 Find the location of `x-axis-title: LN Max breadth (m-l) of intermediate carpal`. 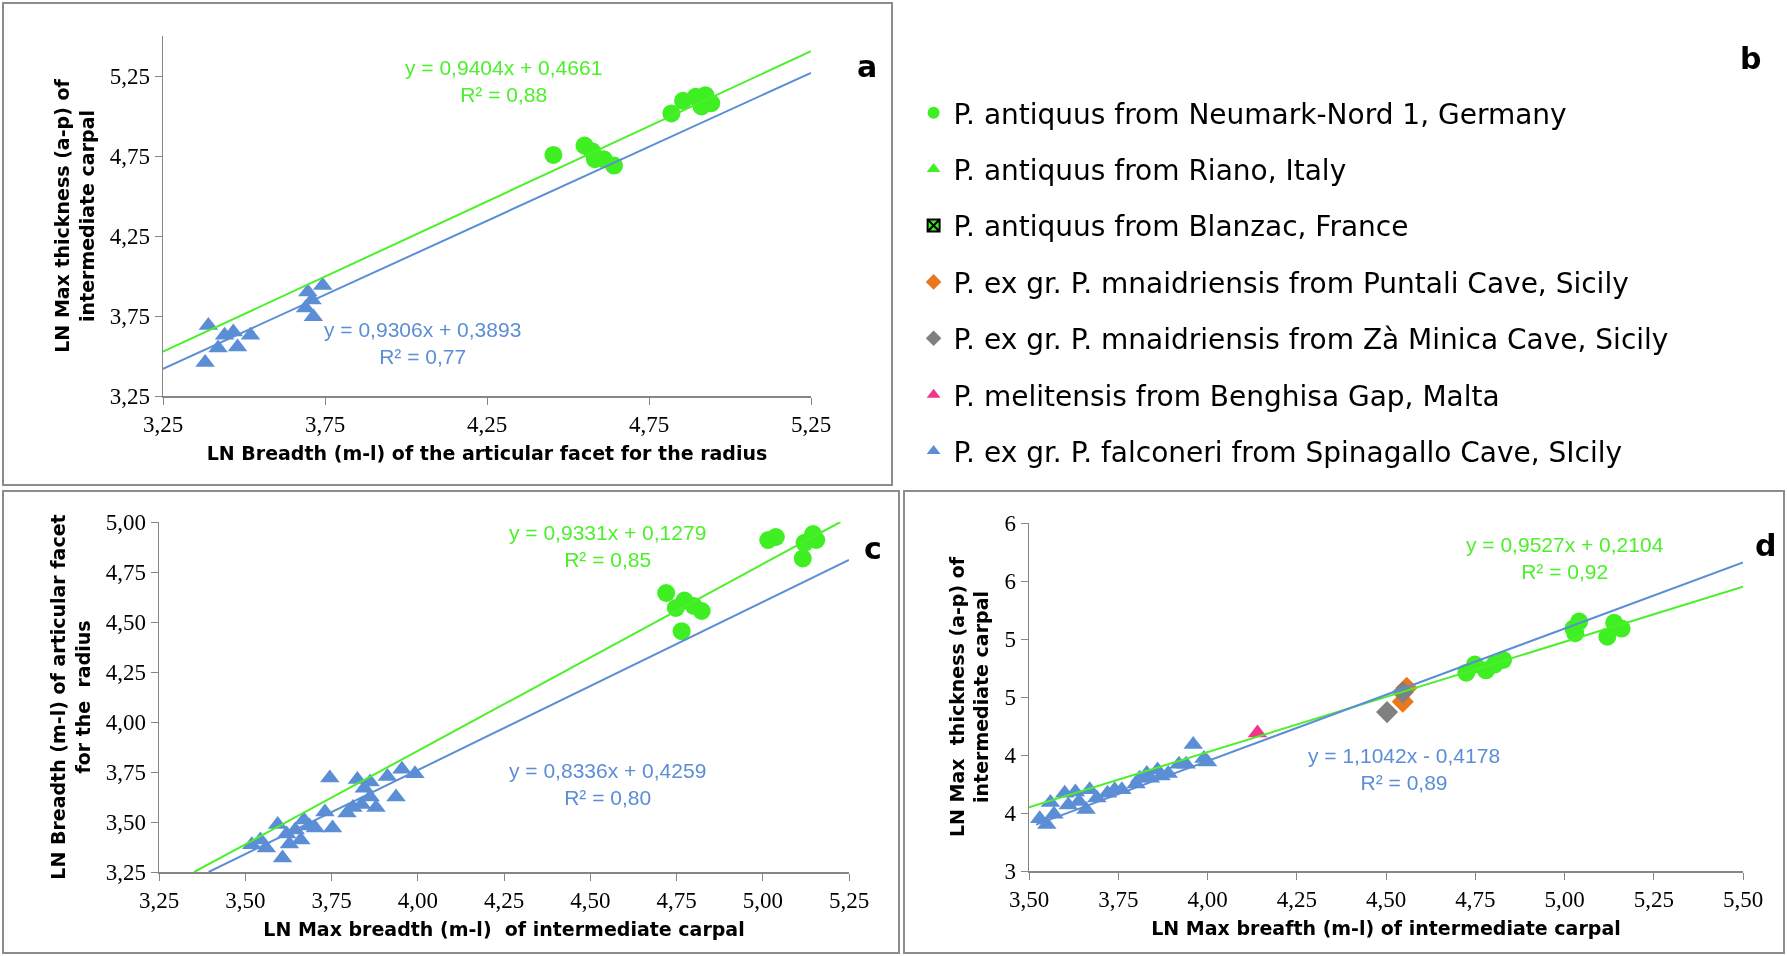

x-axis-title: LN Max breadth (m-l) of intermediate carpal is located at coordinates (504, 928).